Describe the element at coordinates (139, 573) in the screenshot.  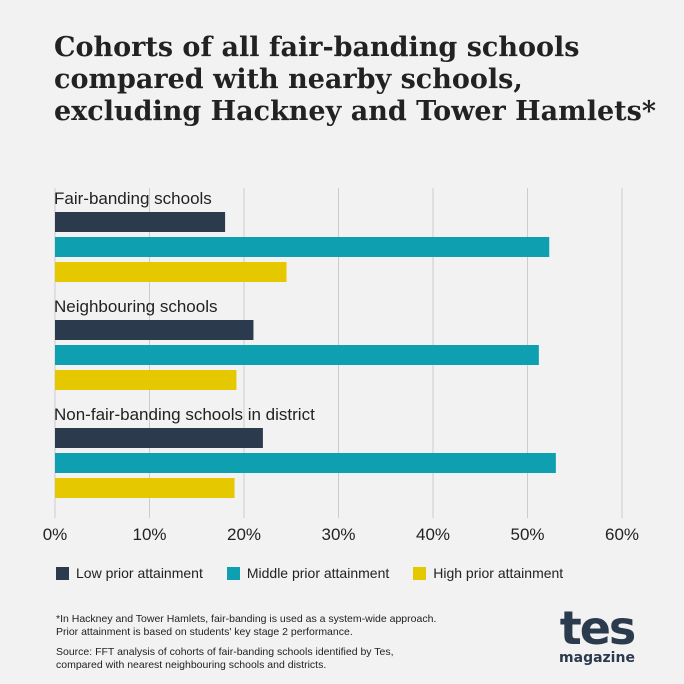
I see `legend-label-low: Low prior attainment` at that location.